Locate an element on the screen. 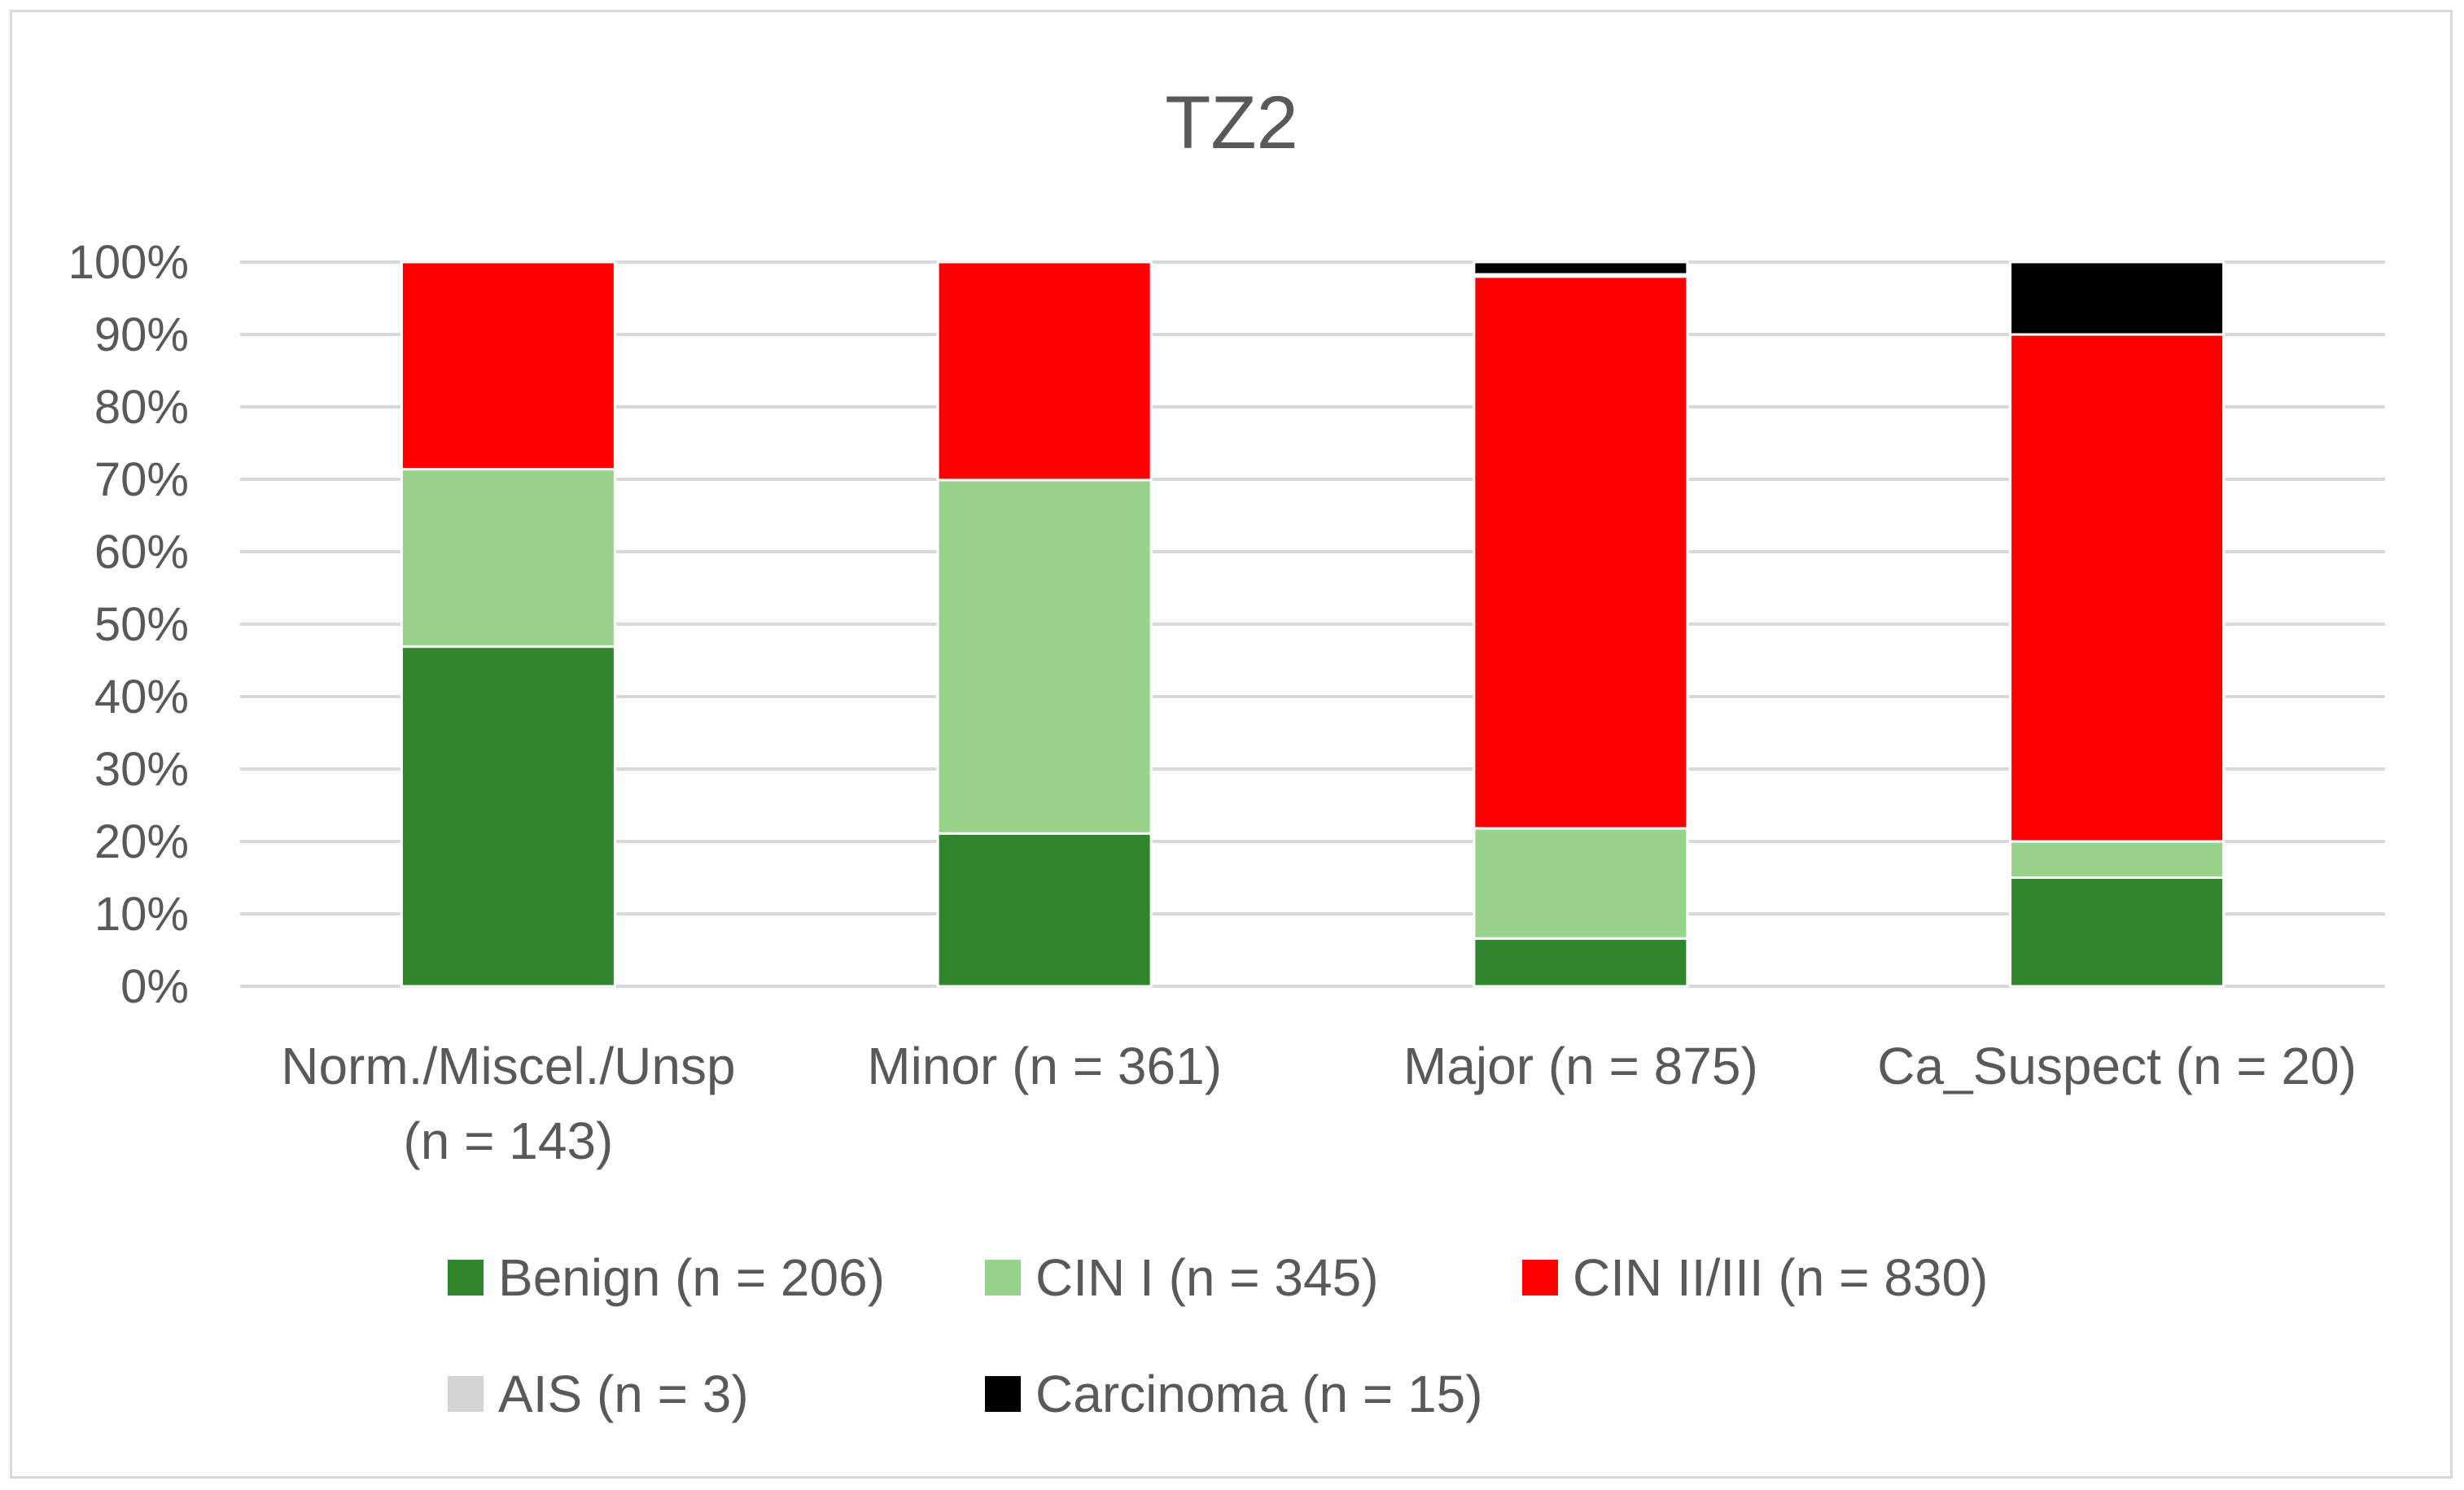 The height and width of the screenshot is (1490, 2464). y-tick-label: 30% is located at coordinates (142, 769).